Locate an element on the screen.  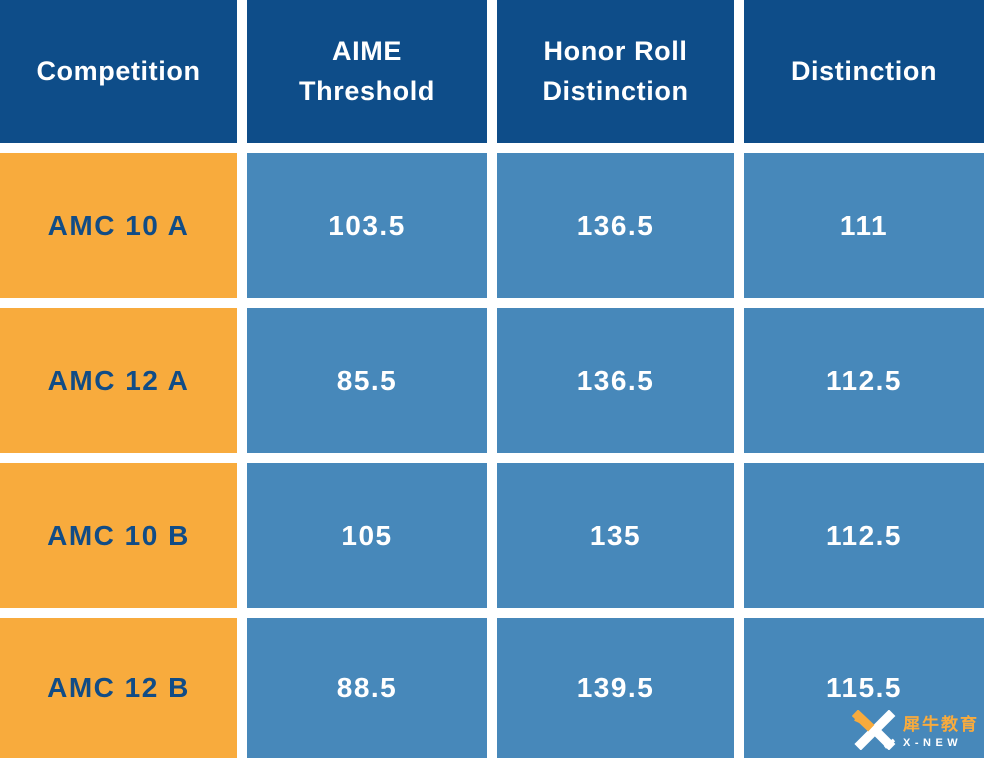
row-label-amc-12-b: AMC 12 B is located at coordinates (118, 688).